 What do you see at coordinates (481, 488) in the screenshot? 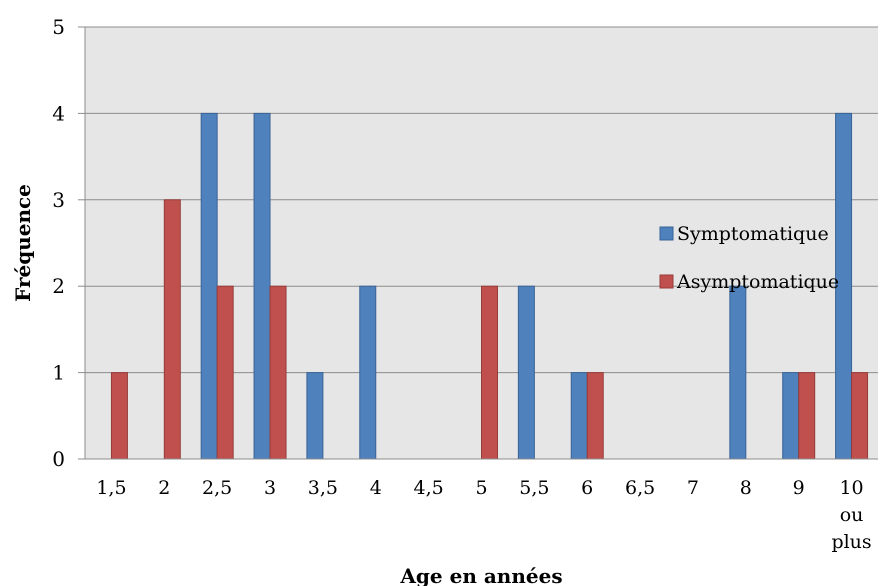
I see `x-tick-label: 5` at bounding box center [481, 488].